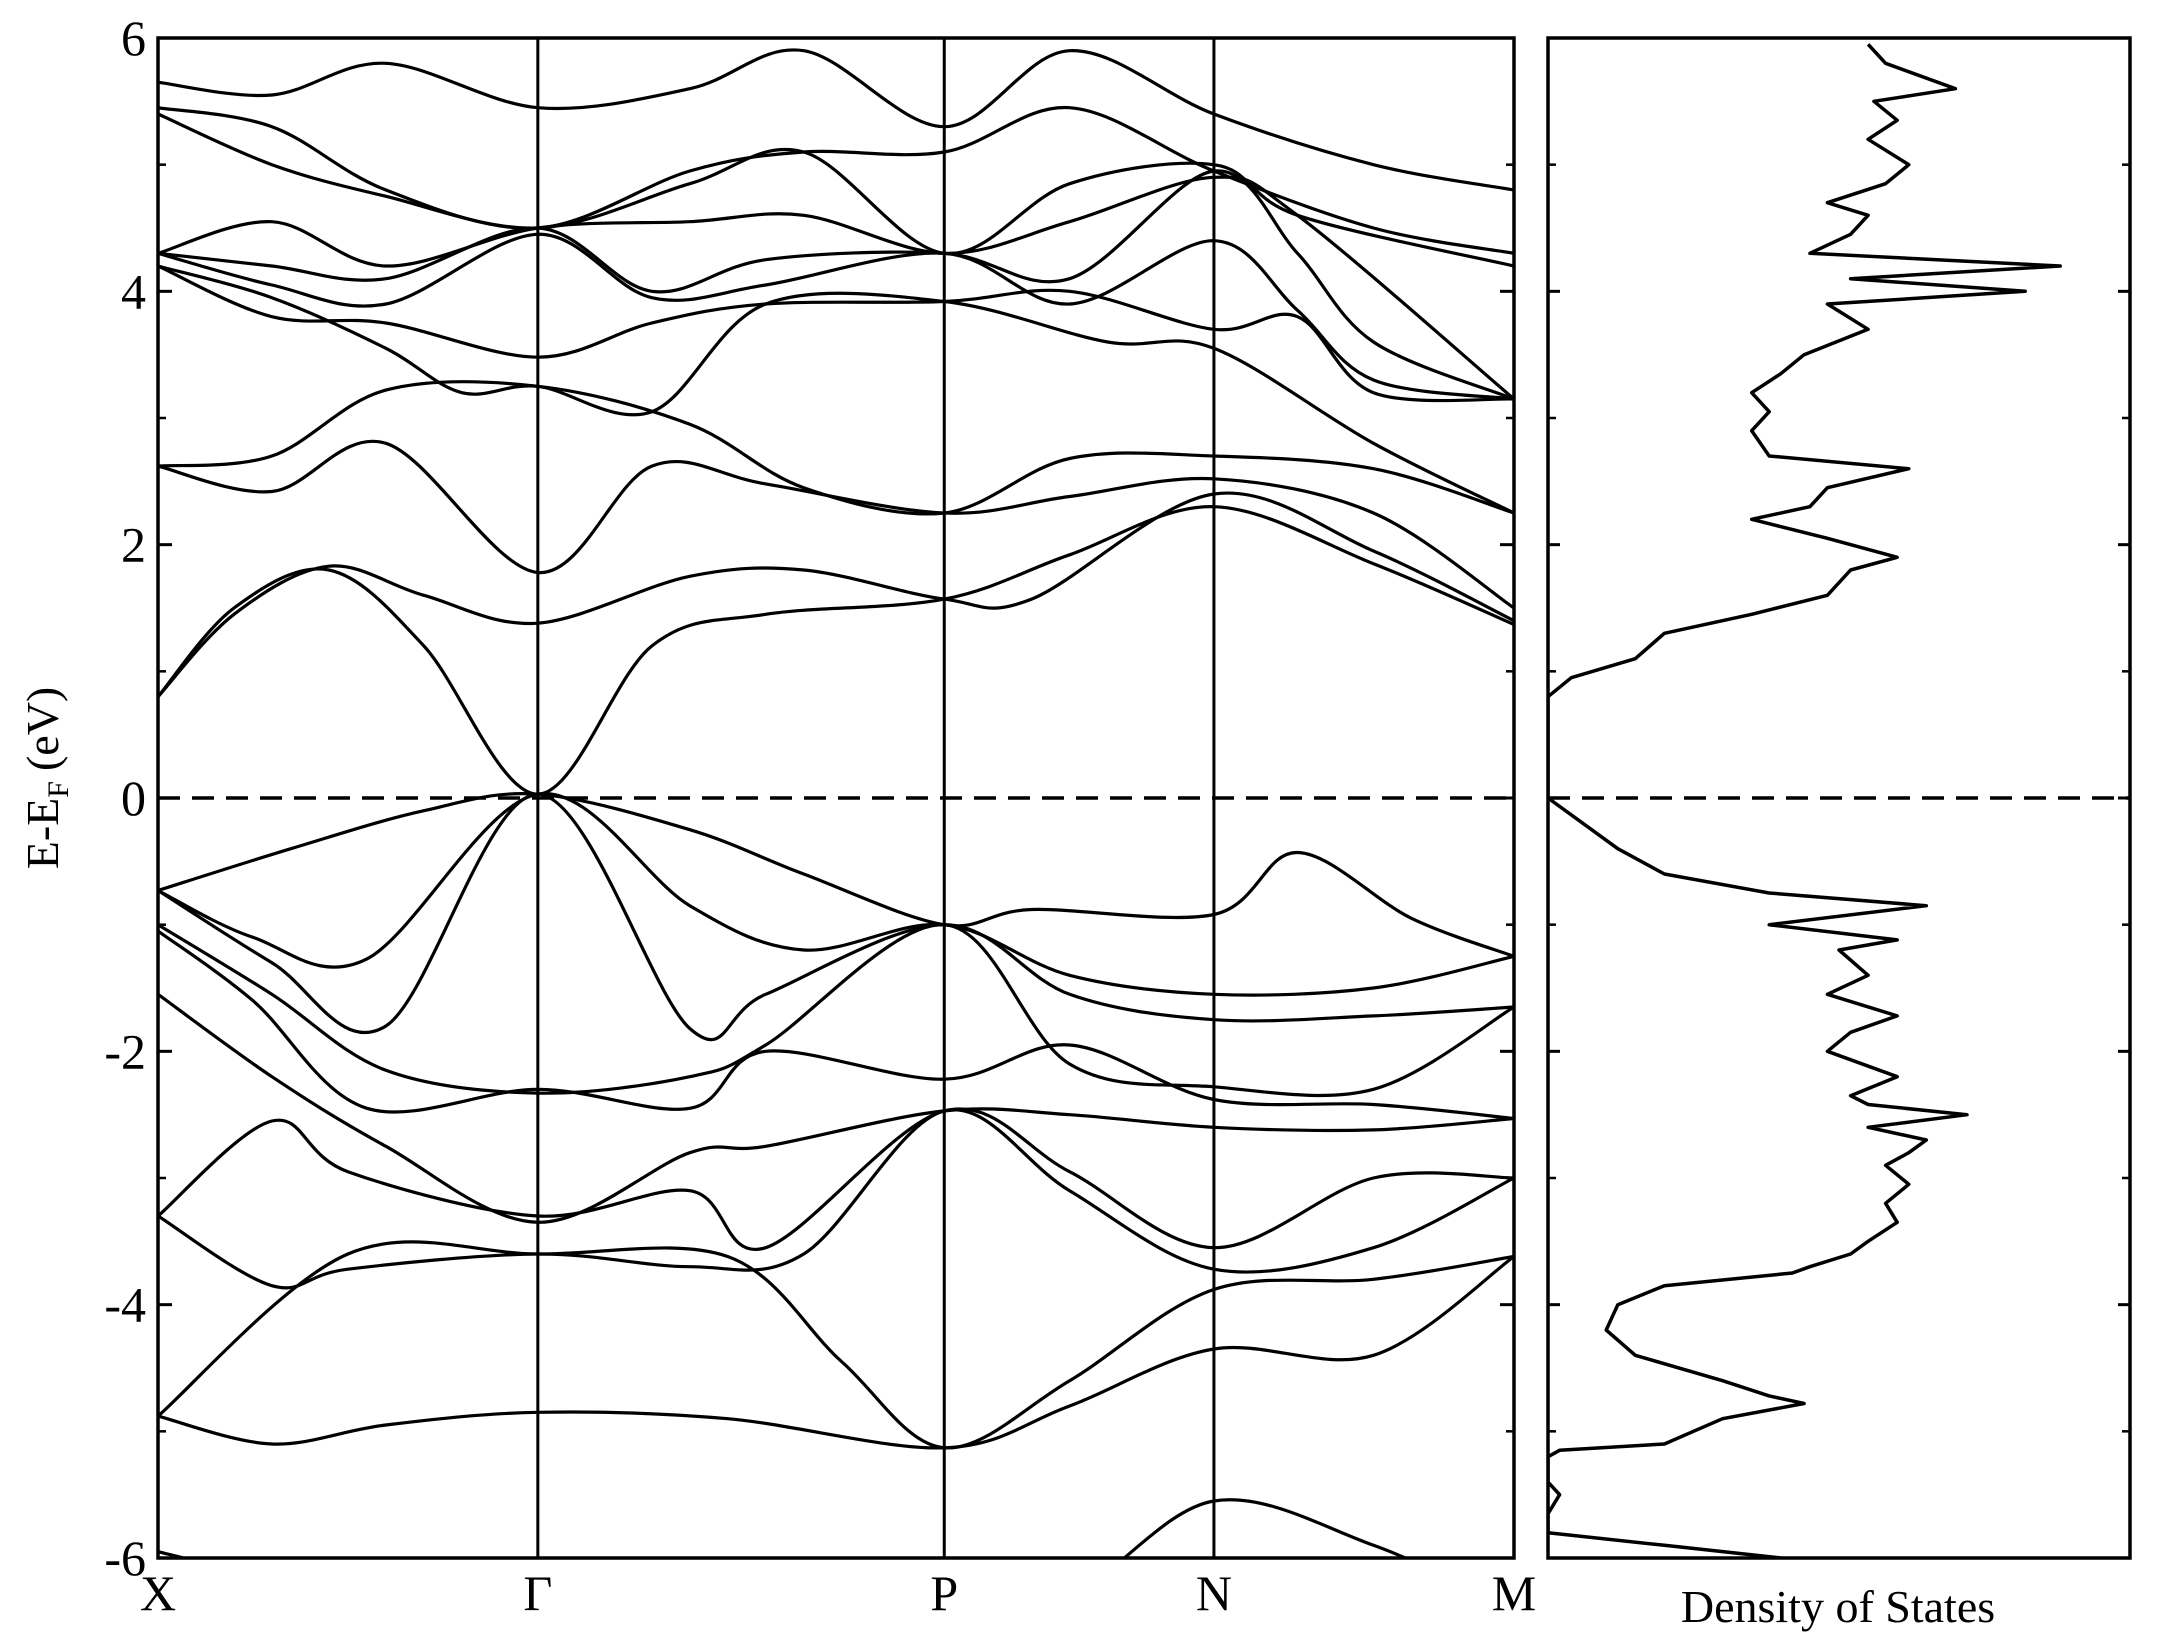 The width and height of the screenshot is (2159, 1648). What do you see at coordinates (158, 1593) in the screenshot?
I see `k-point-label: X` at bounding box center [158, 1593].